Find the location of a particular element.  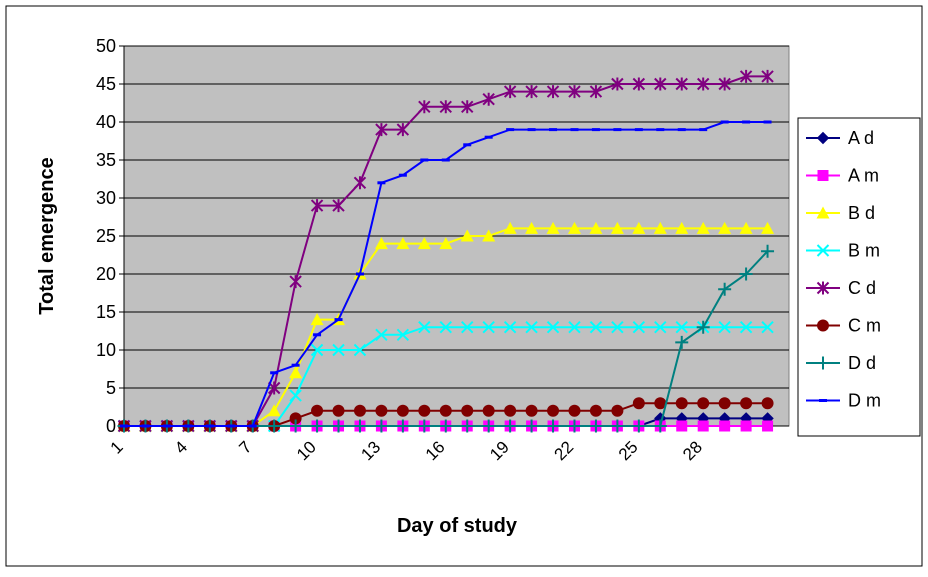

legend-item-d-d: D d is located at coordinates (841, 363).